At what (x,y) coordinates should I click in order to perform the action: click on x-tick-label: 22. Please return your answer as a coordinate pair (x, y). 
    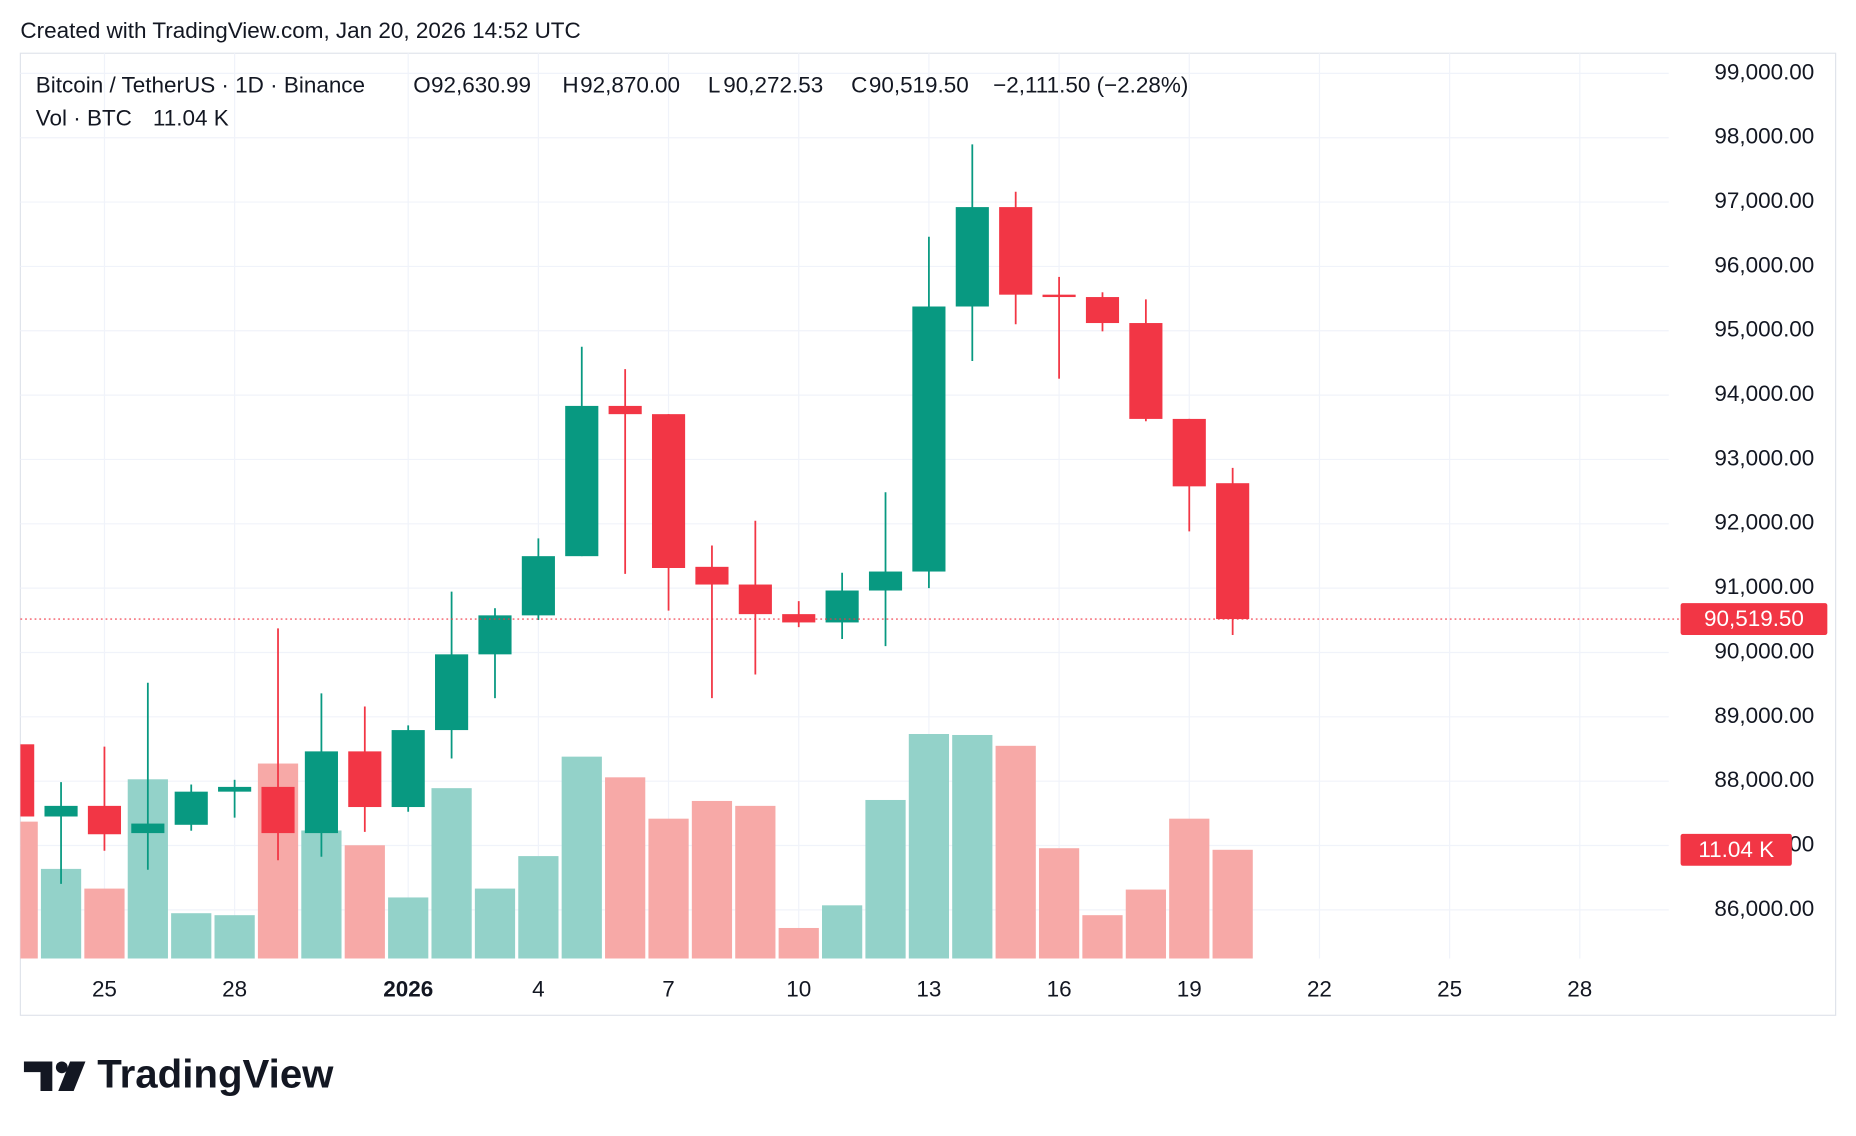
    Looking at the image, I should click on (1319, 988).